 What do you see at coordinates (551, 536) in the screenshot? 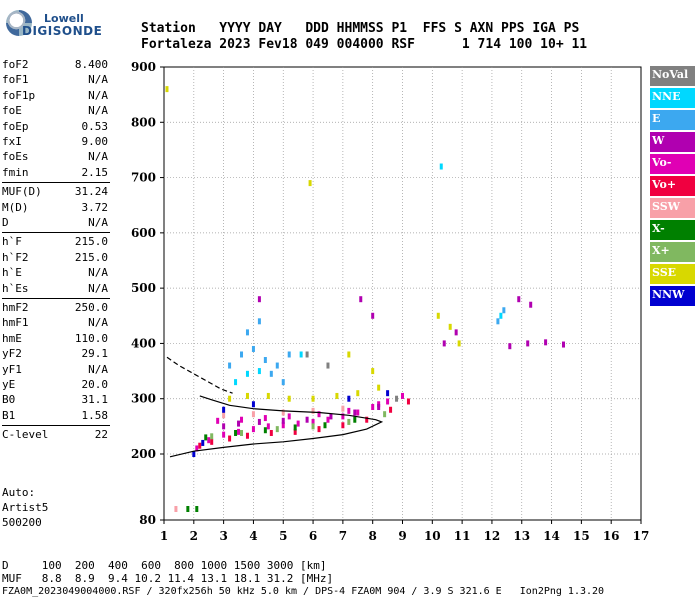
I see `x-tick-label: 14` at bounding box center [551, 536].